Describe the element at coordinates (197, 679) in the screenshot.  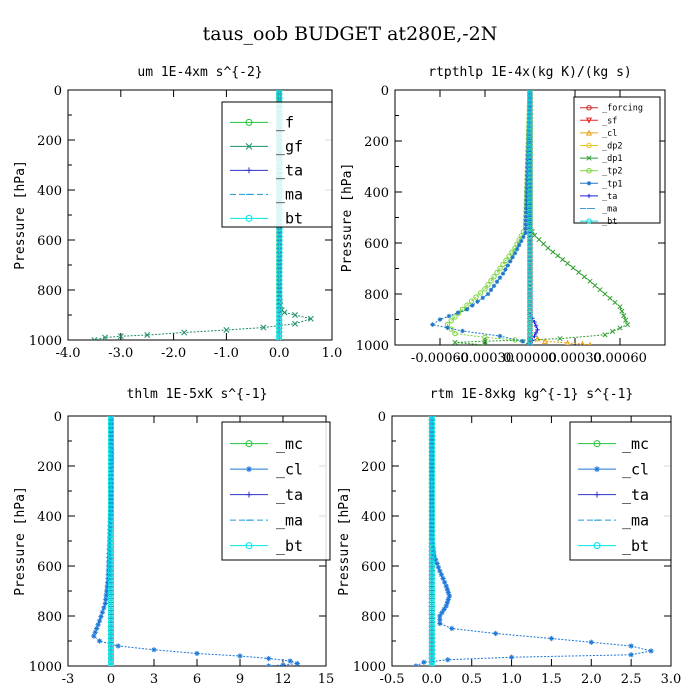
I see `x-tick-label: 6` at that location.